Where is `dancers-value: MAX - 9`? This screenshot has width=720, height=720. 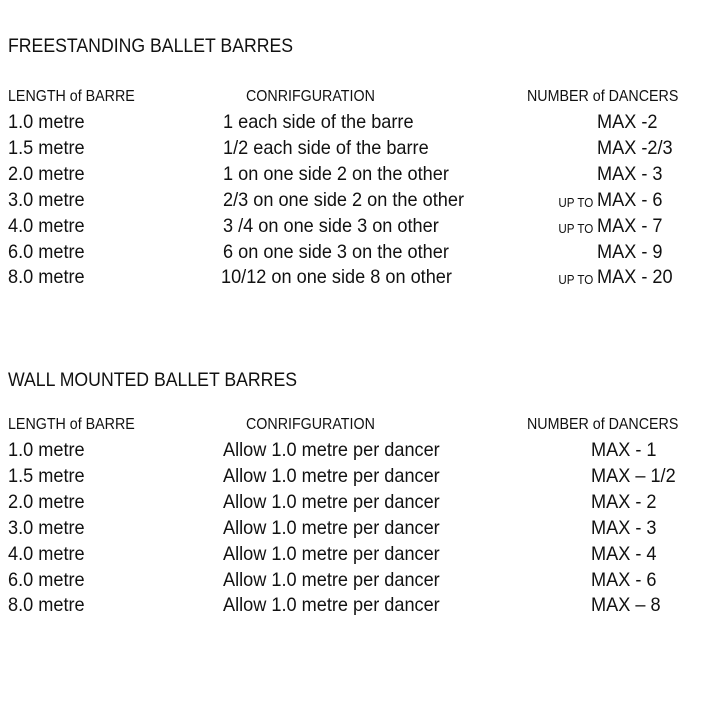 dancers-value: MAX - 9 is located at coordinates (630, 251).